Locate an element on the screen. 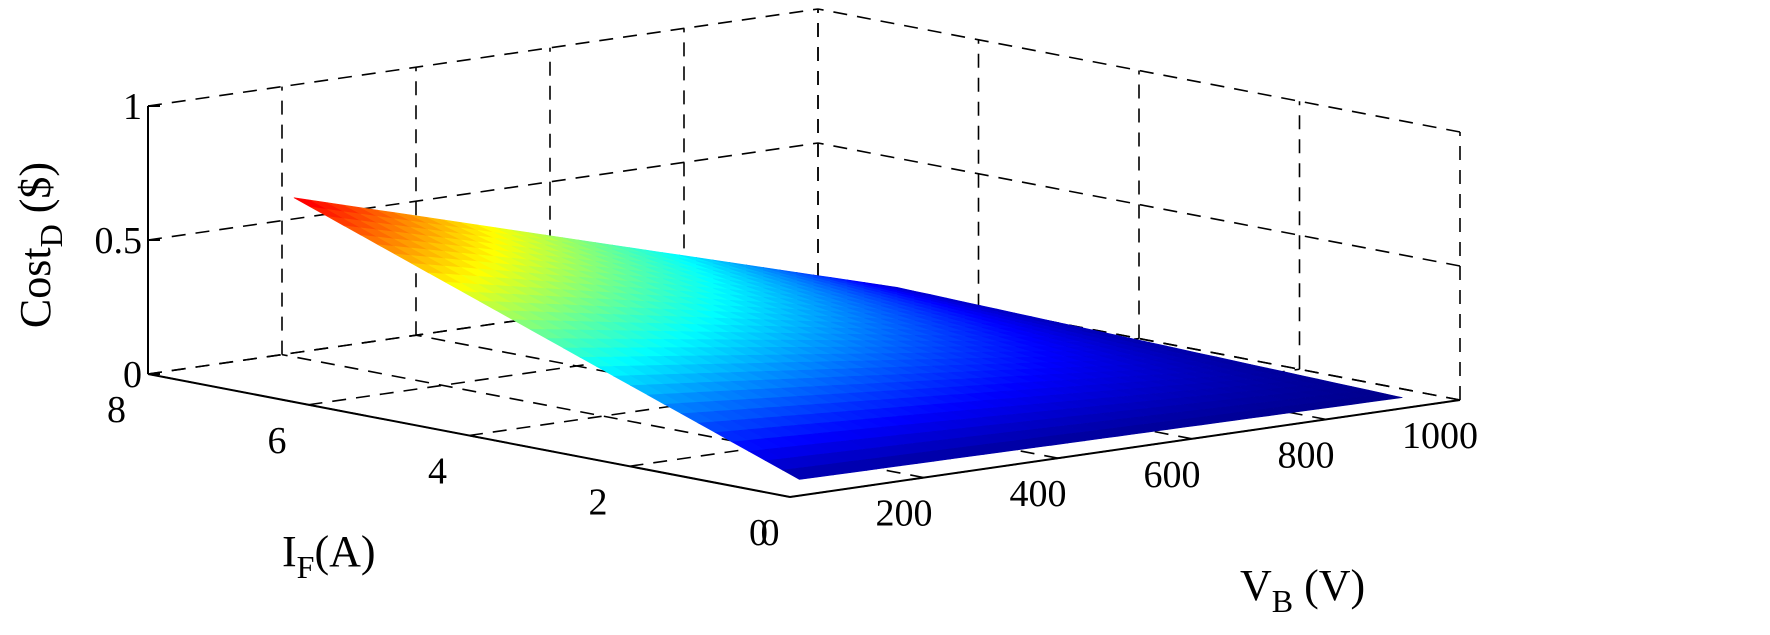 Image resolution: width=1770 pixels, height=635 pixels. surface-patch is located at coordinates (1385, 397).